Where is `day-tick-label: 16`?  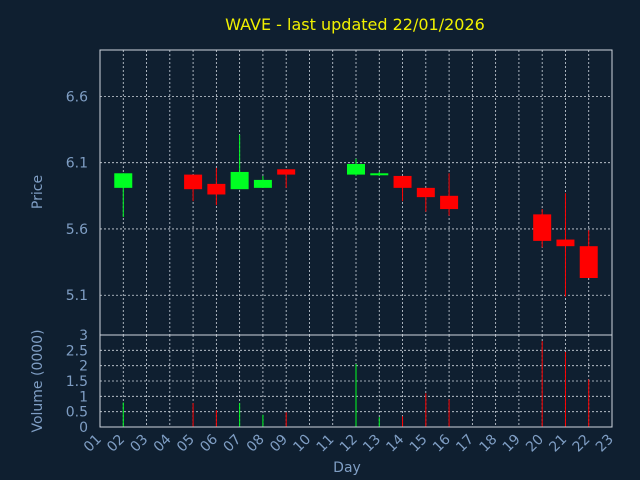
day-tick-label: 16 is located at coordinates (442, 443).